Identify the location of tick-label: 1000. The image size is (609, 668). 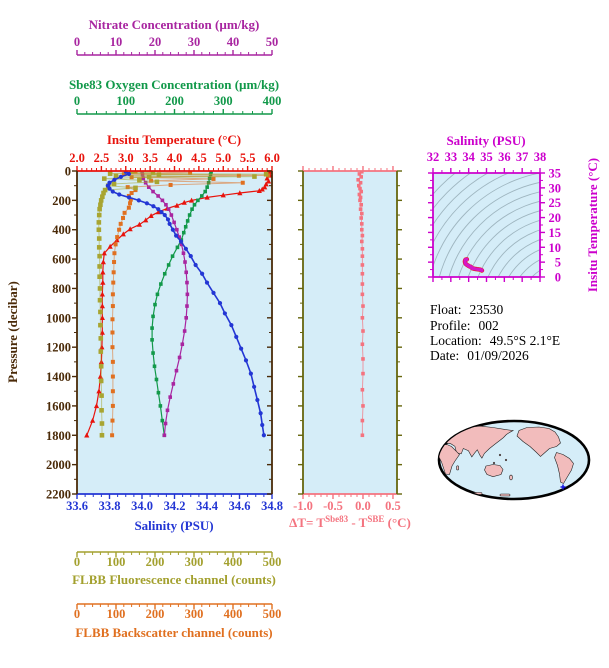
(58, 318).